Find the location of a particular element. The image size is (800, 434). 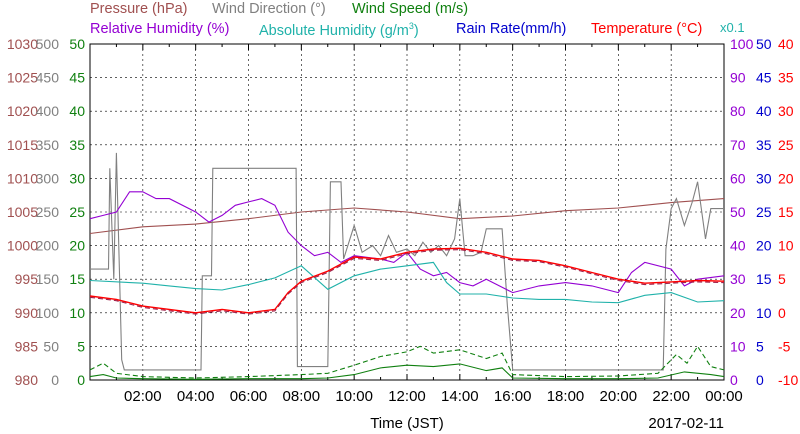

wind-direction-tick-label: 400 is located at coordinates (48, 111).